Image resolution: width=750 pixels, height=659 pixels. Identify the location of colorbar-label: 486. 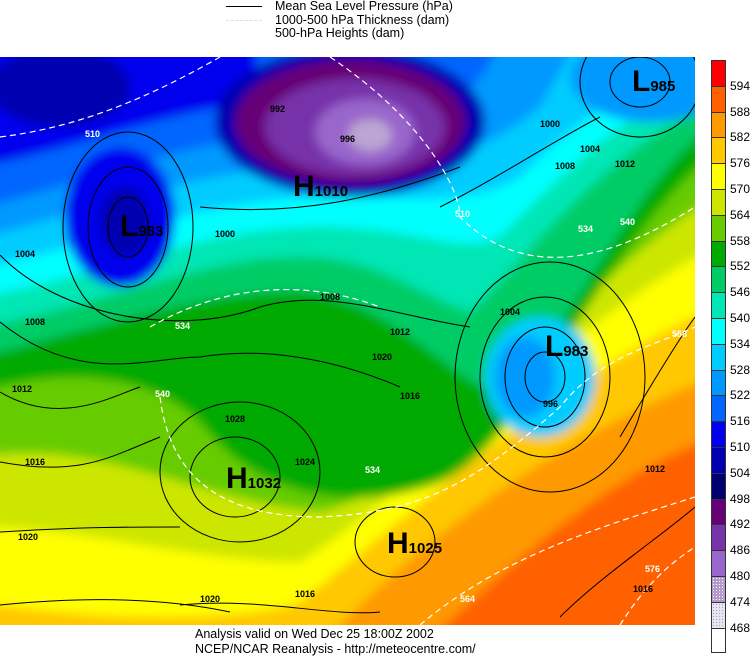
(740, 550).